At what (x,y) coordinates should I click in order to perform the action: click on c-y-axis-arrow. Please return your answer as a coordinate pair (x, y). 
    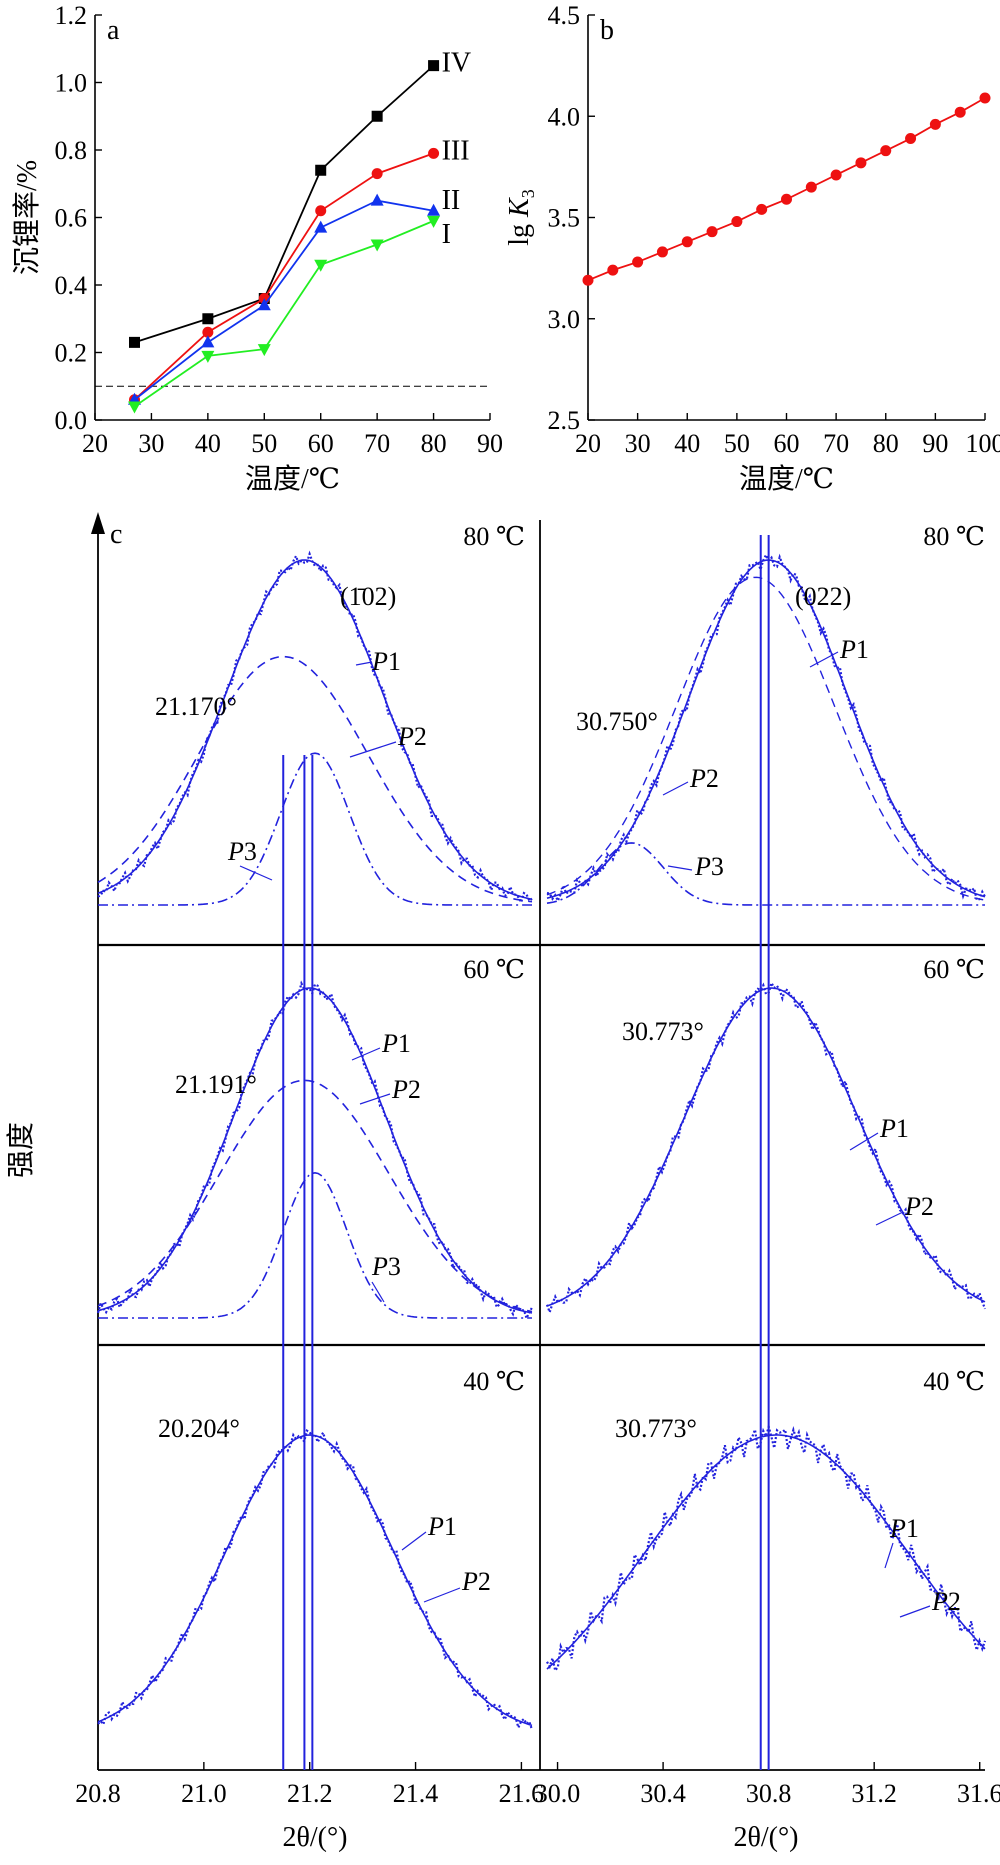
    Looking at the image, I should click on (98, 523).